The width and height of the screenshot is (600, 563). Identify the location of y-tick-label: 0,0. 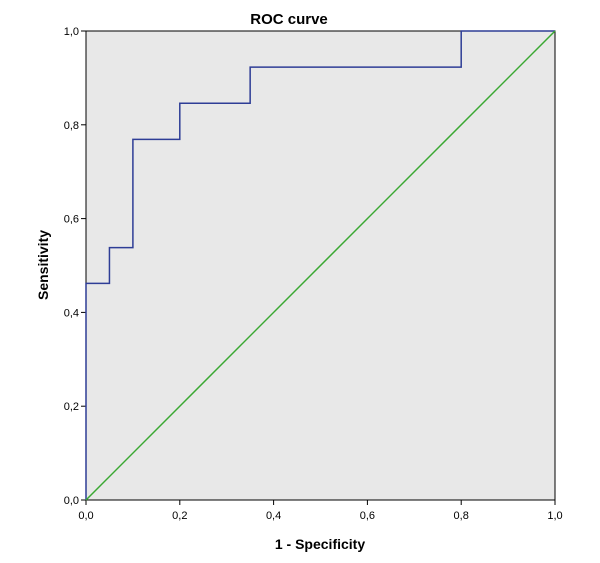
(71, 501).